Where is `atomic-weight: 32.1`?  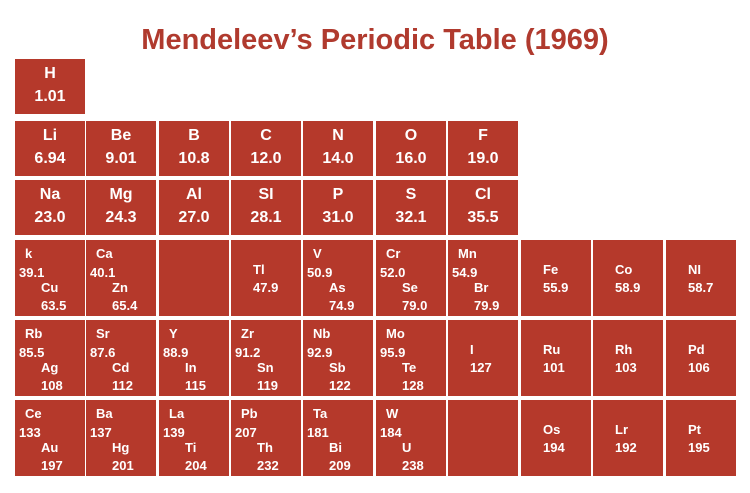
atomic-weight: 32.1 is located at coordinates (411, 217).